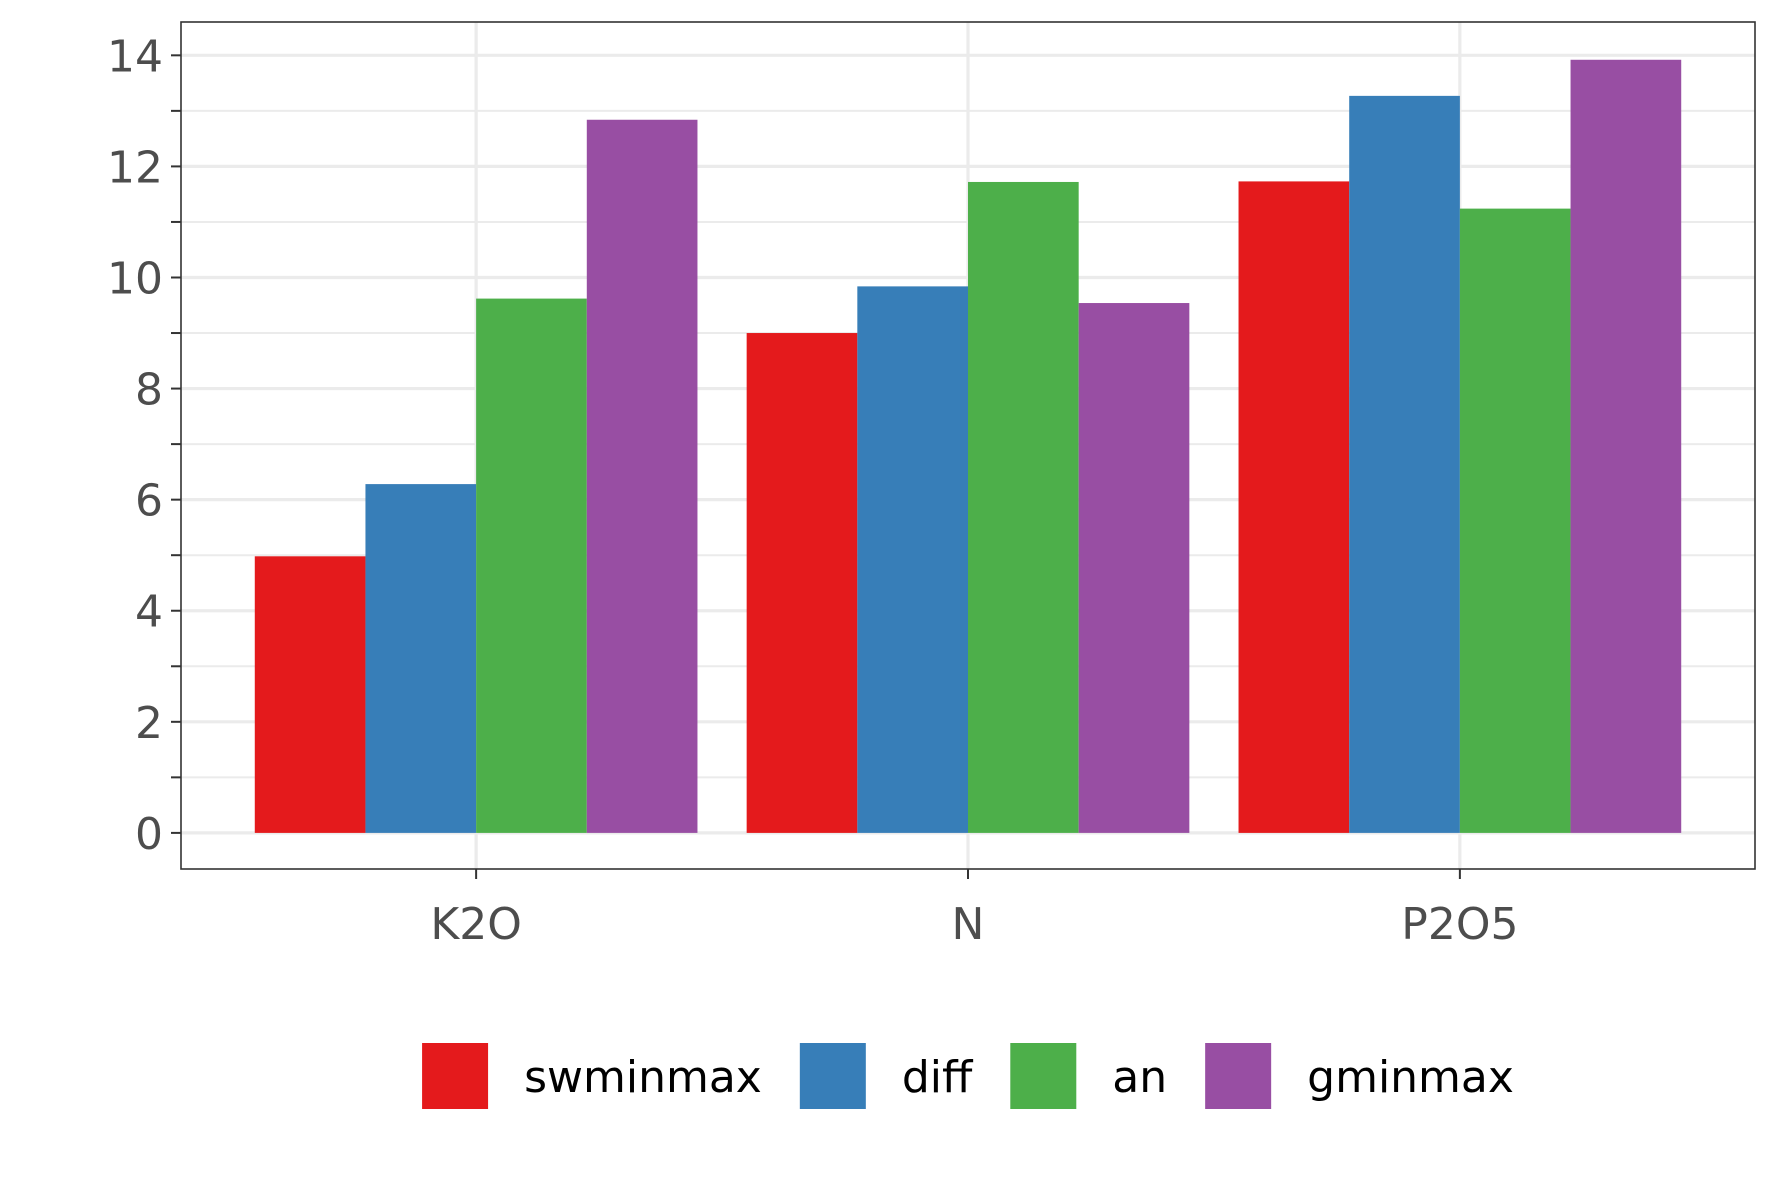  I want to click on x-tick-label: N, so click(968, 924).